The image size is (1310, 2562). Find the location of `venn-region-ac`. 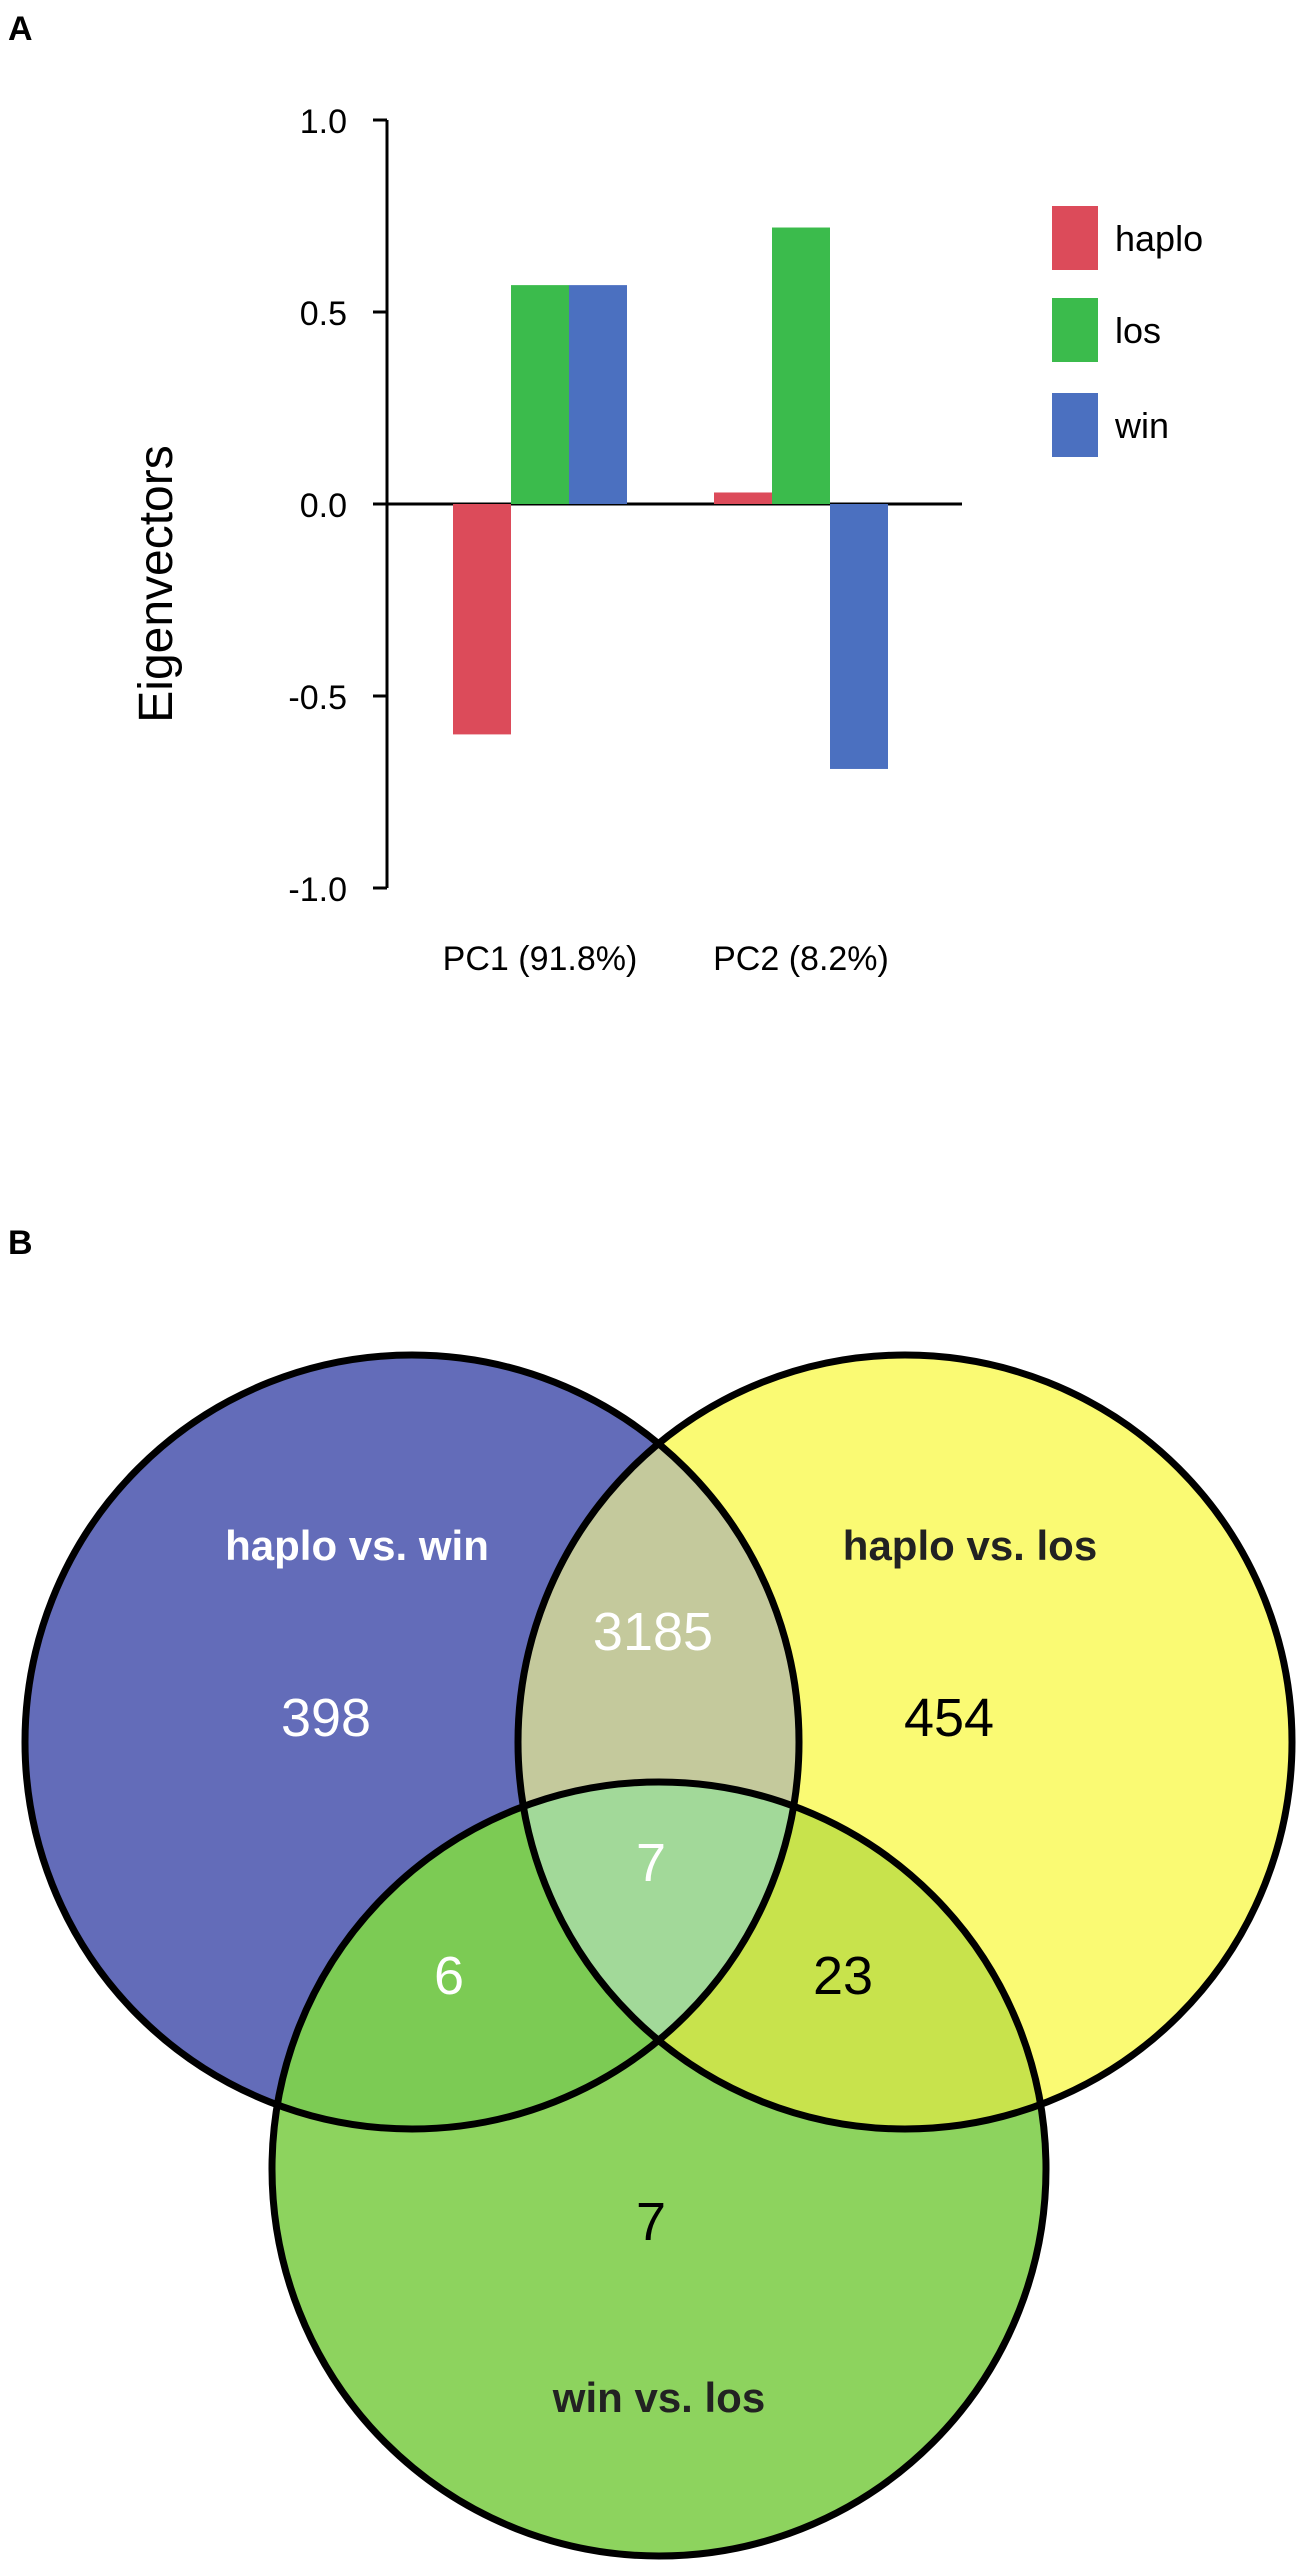

venn-region-ac is located at coordinates (535, 1955).